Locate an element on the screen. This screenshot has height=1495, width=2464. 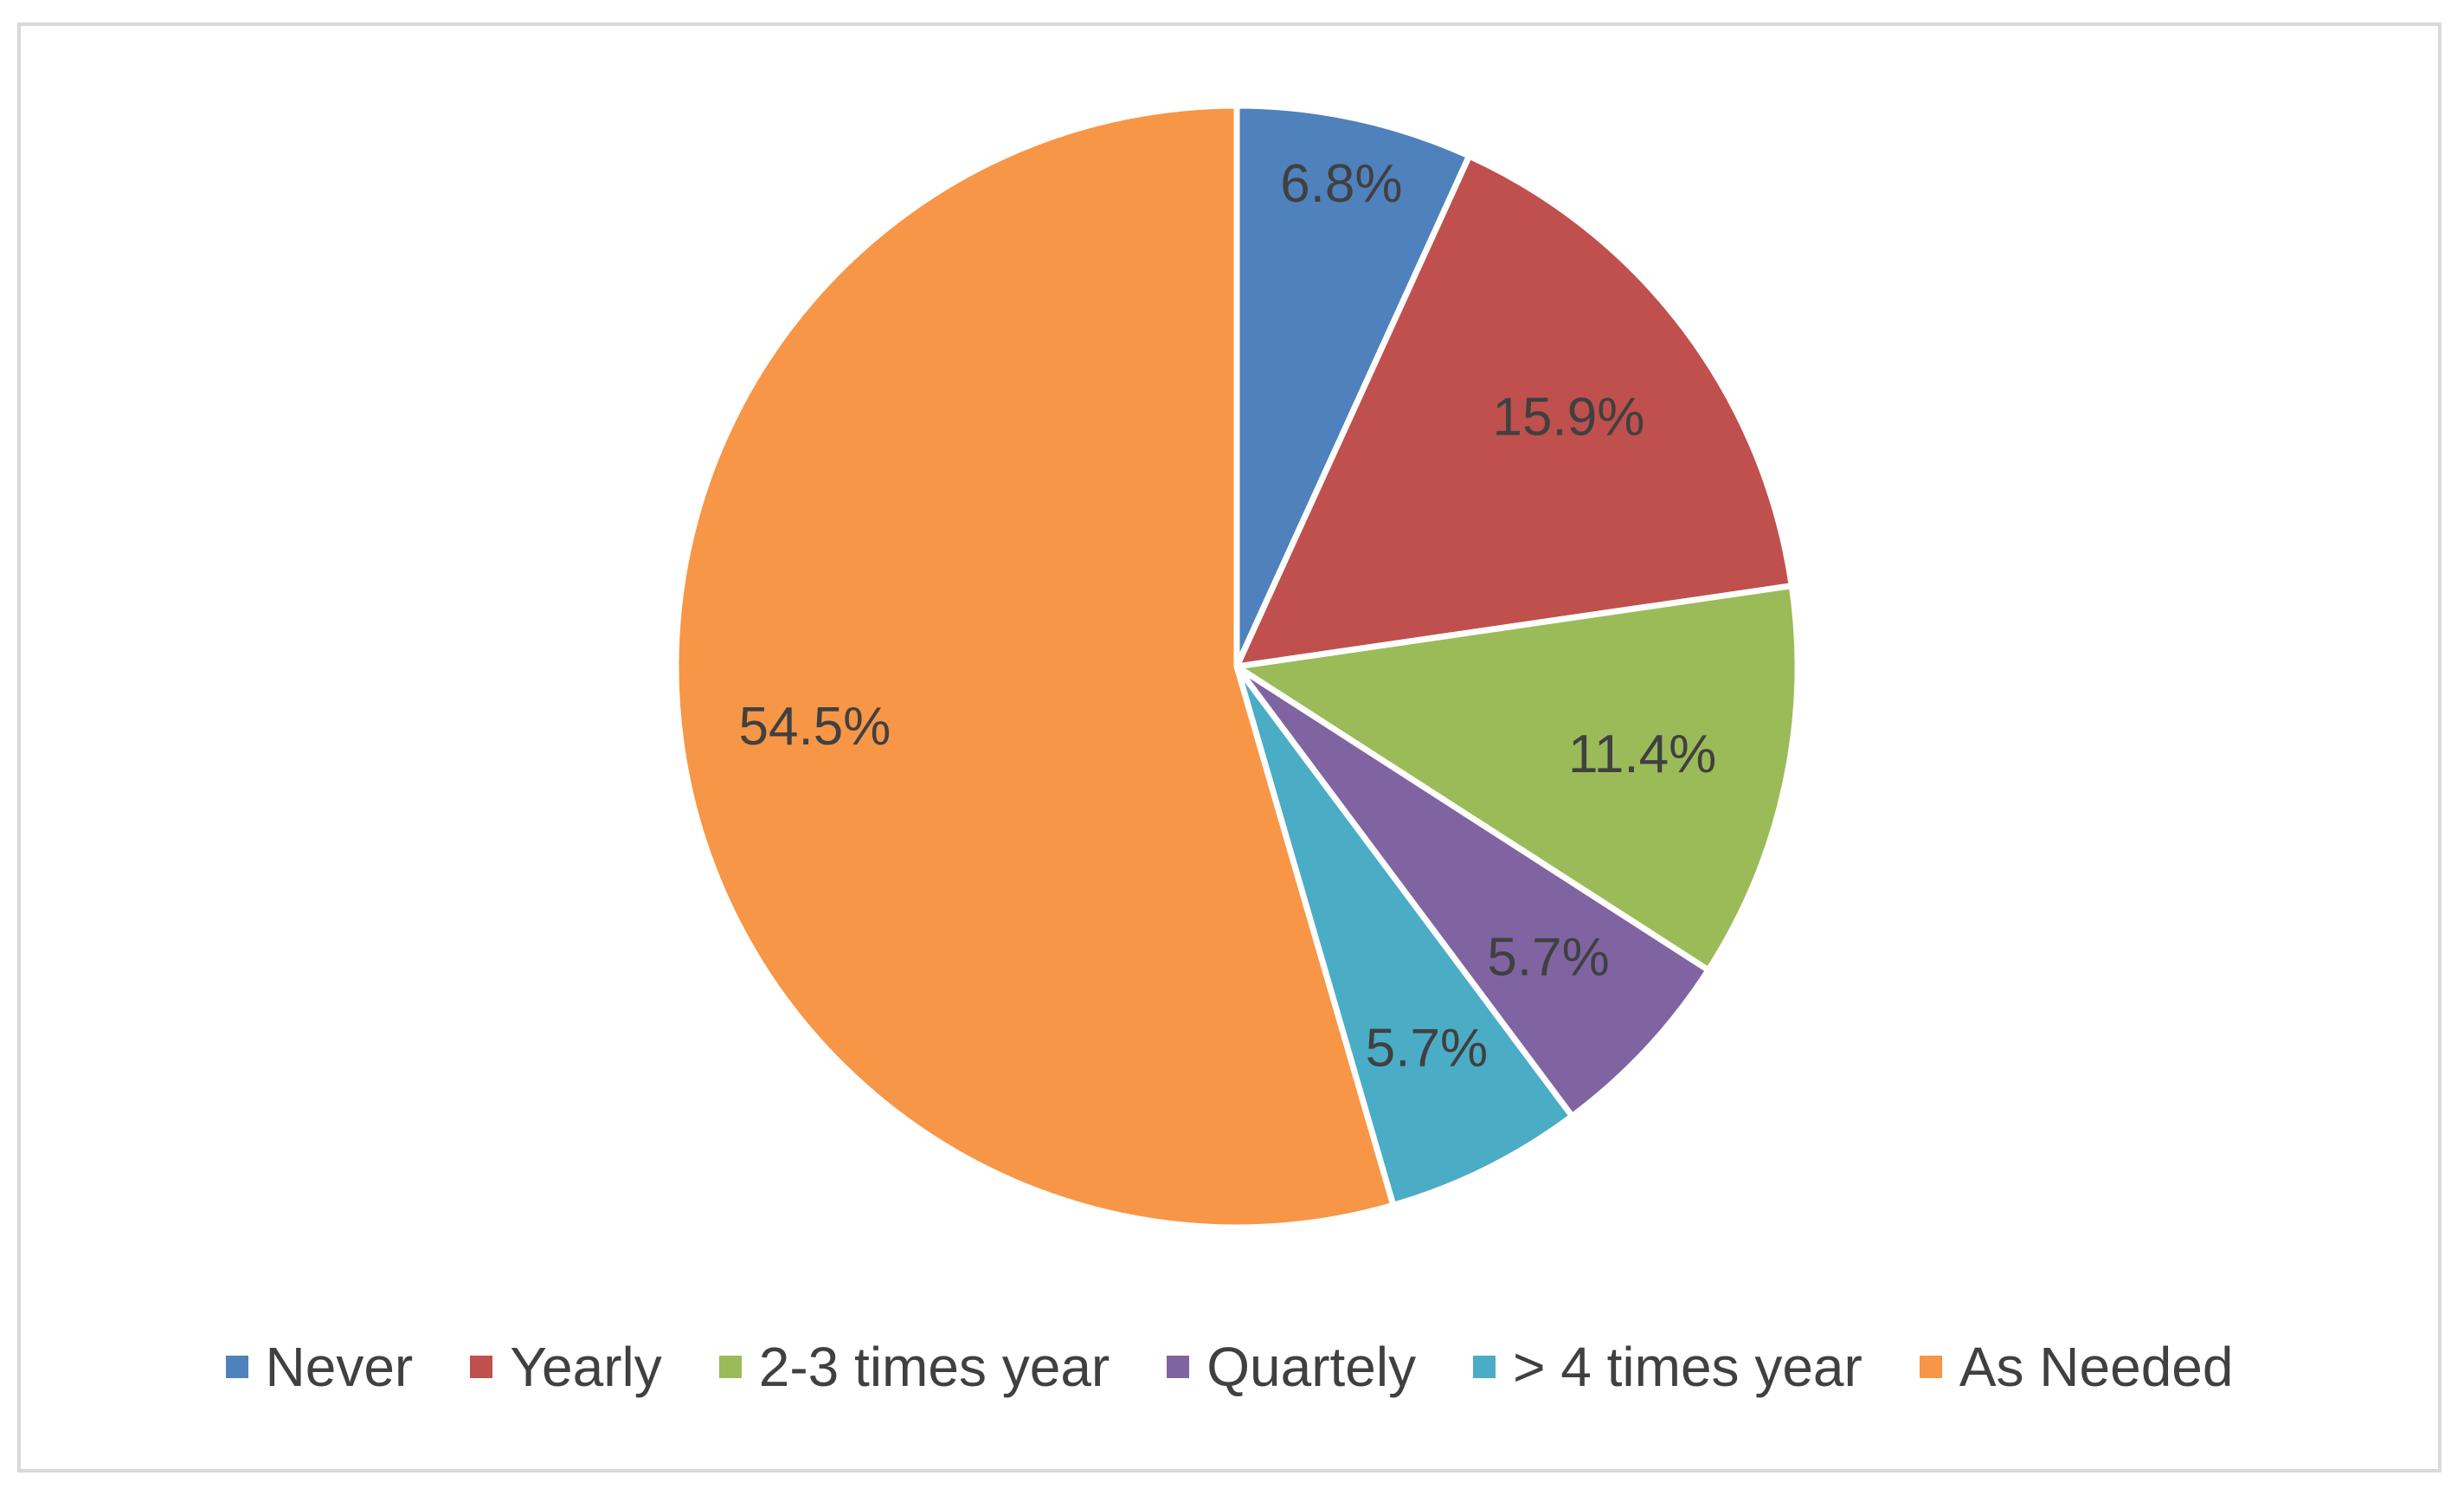
legend-label-never: Never is located at coordinates (340, 1367).